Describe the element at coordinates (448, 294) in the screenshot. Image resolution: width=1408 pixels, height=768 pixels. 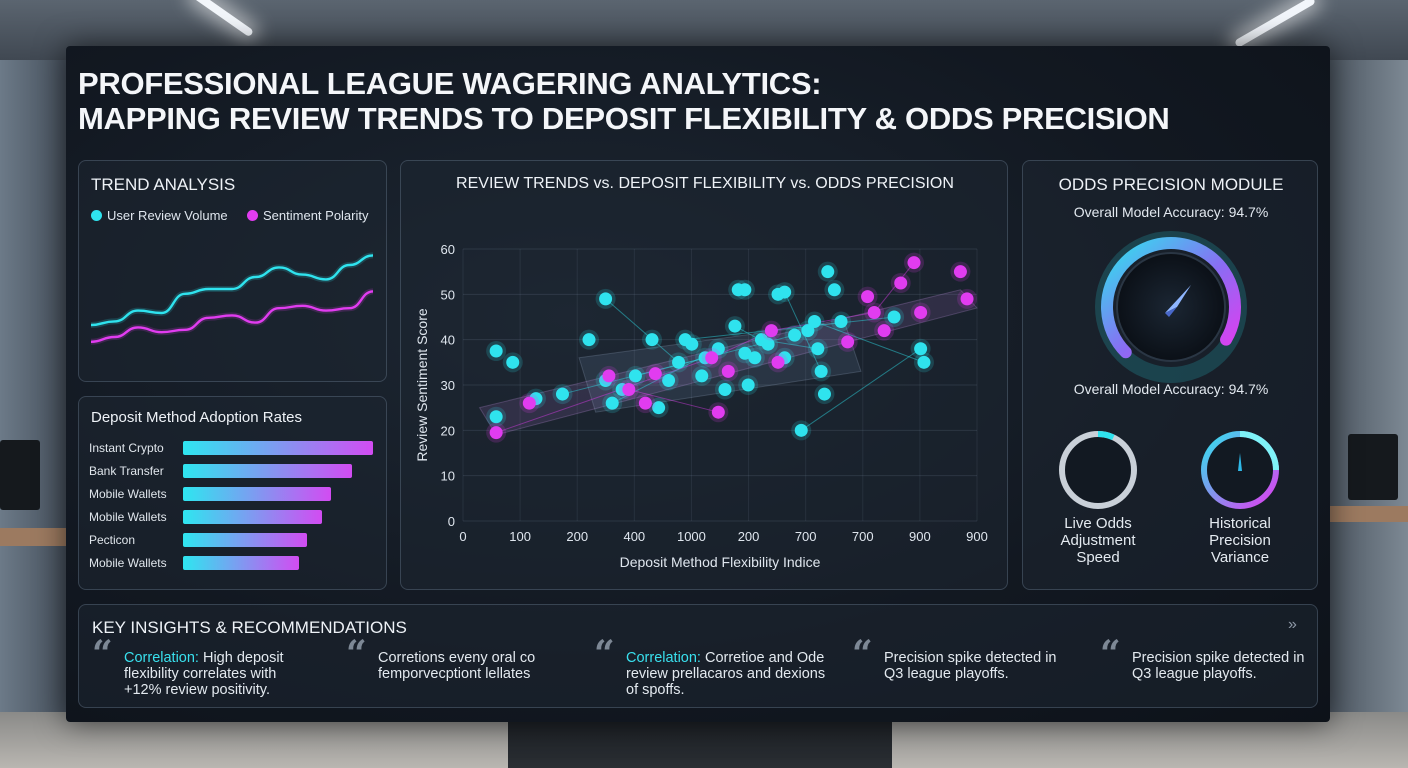
I see `y-tick-label: 50` at that location.